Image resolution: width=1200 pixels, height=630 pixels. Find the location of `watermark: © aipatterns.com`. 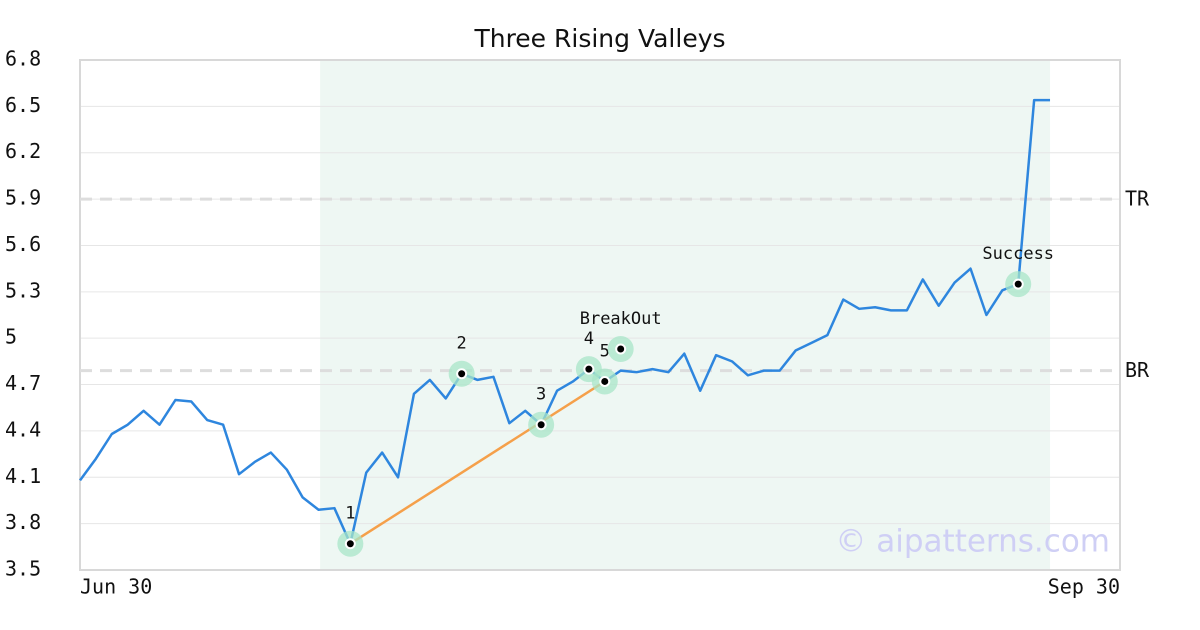

watermark: © aipatterns.com is located at coordinates (972, 542).